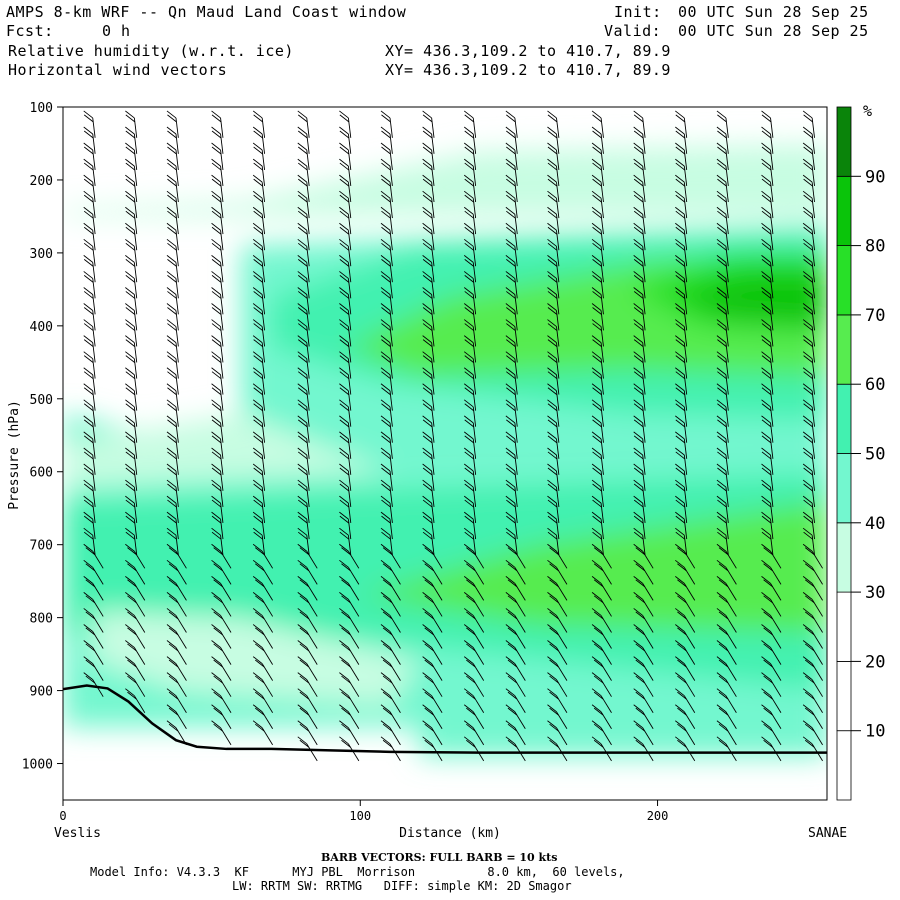 The width and height of the screenshot is (900, 900). I want to click on init-label: Init:, so click(638, 12).